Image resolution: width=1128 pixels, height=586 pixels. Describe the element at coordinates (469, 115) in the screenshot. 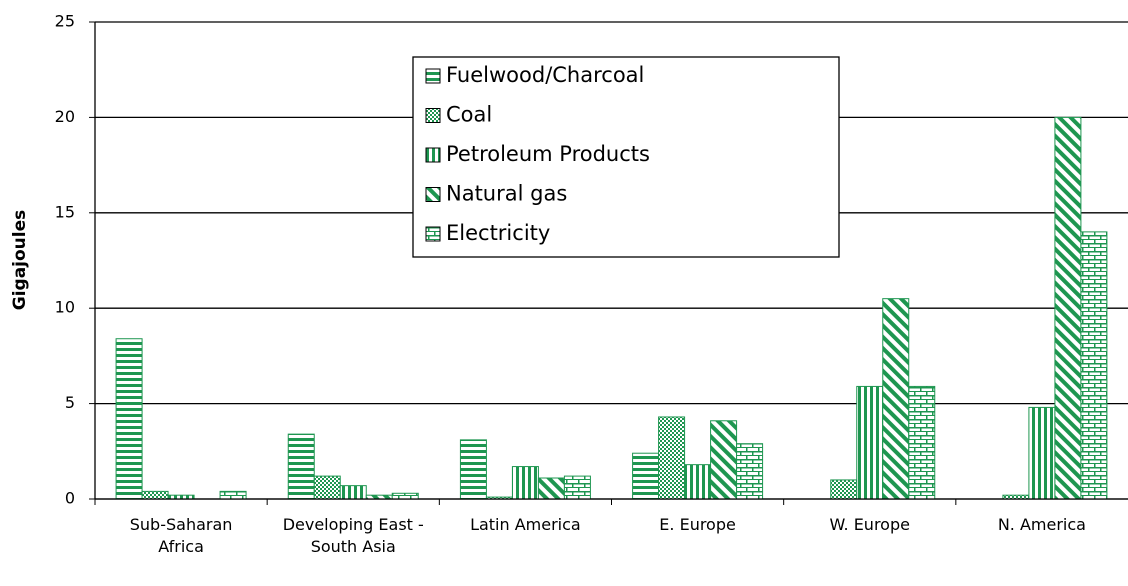

I see `legend-label: Coal` at that location.